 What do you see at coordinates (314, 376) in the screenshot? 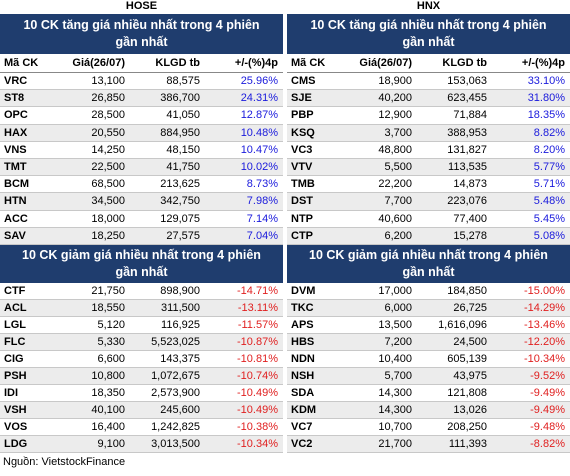
I see `stock-code: NSH` at bounding box center [314, 376].